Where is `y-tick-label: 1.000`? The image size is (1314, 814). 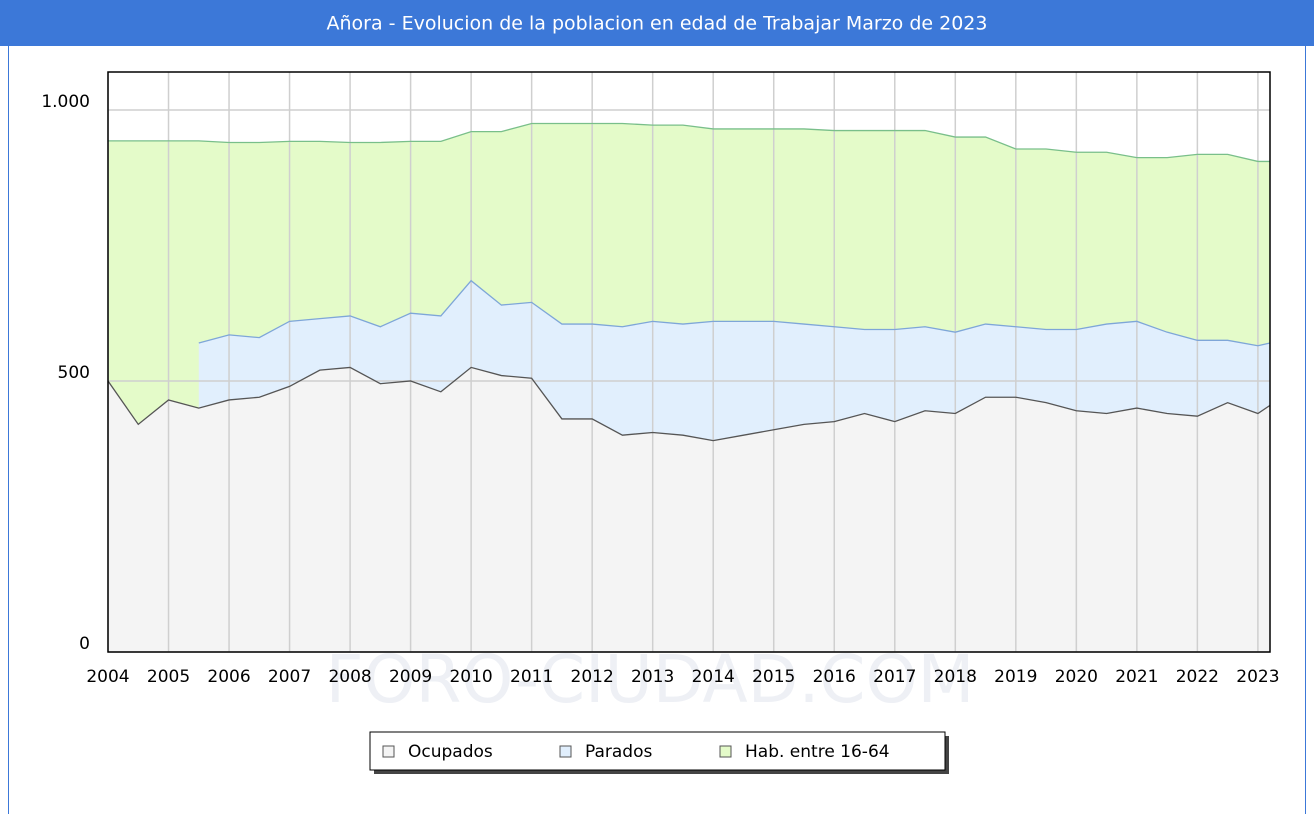 y-tick-label: 1.000 is located at coordinates (65, 102).